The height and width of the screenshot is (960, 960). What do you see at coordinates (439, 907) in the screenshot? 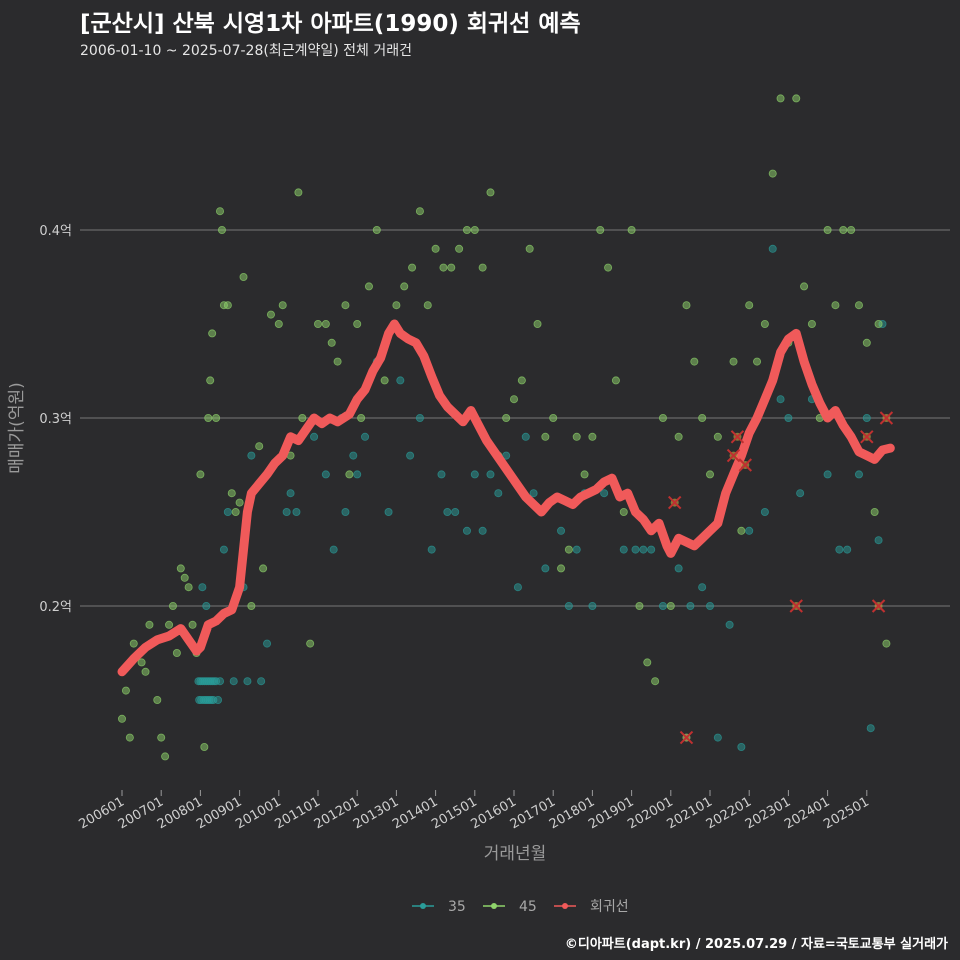
I see `legend-item-35: 35` at bounding box center [439, 907].